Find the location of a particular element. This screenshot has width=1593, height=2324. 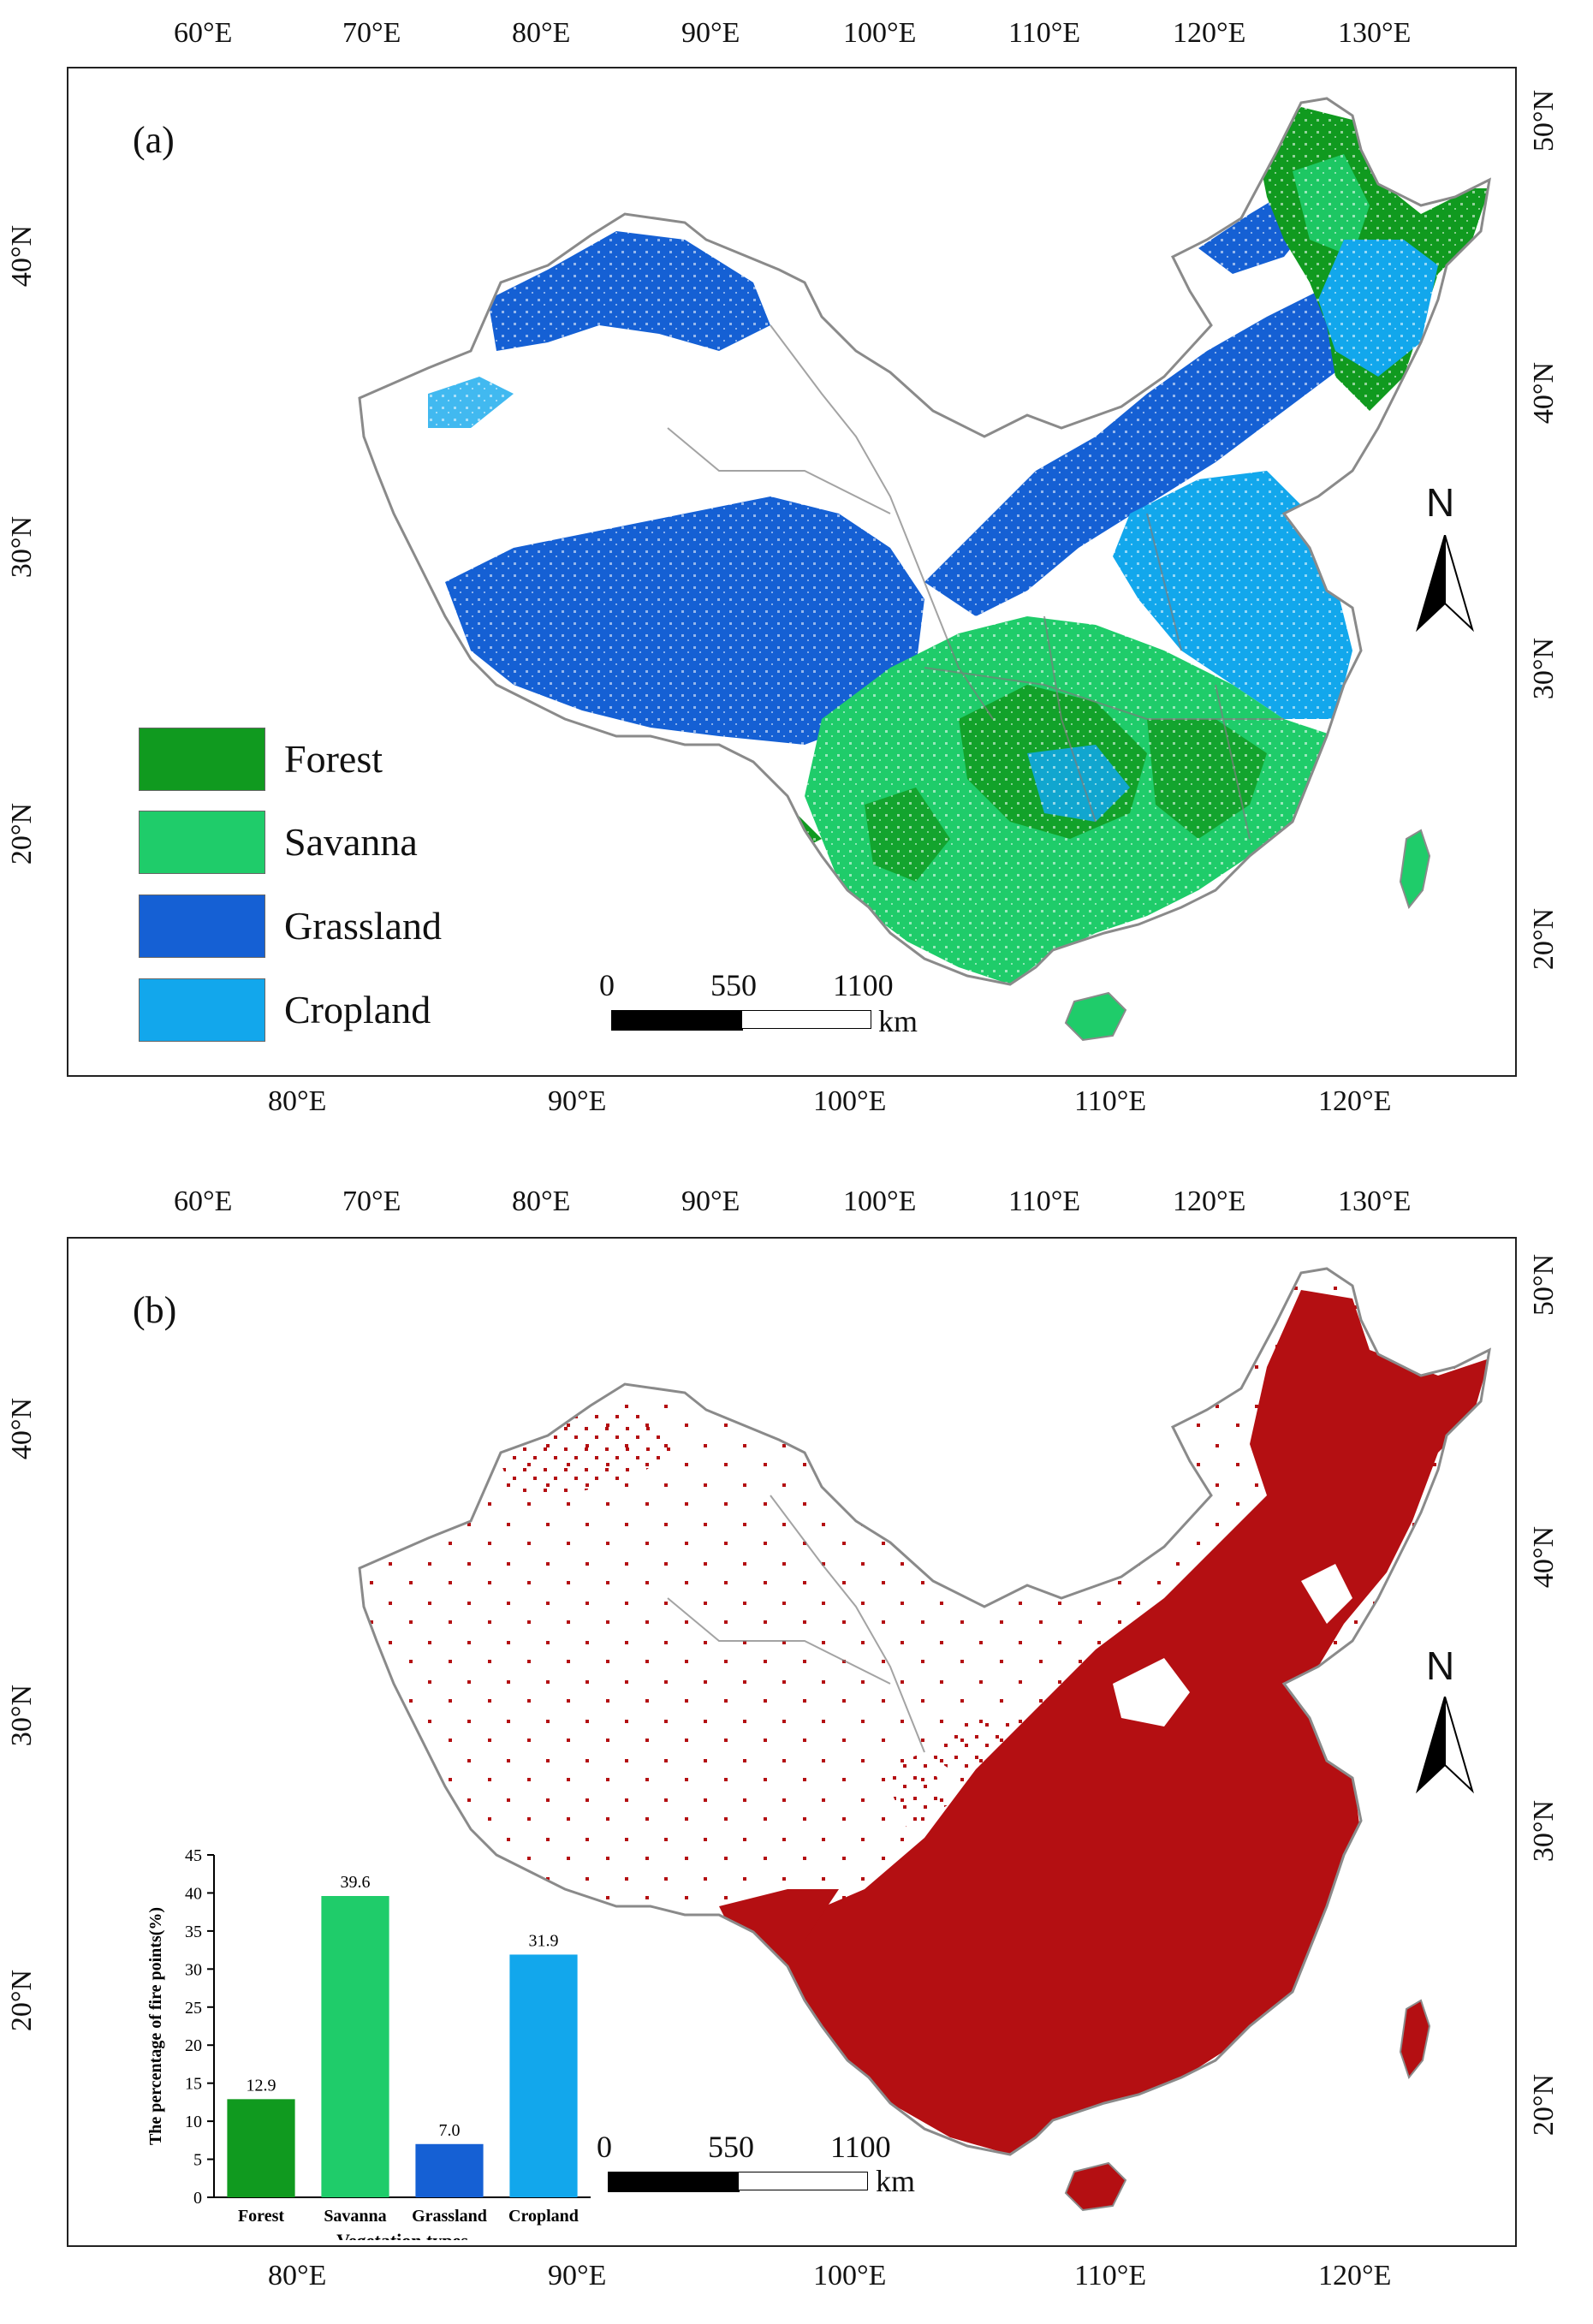

top-lon-label-b: 90°E is located at coordinates (711, 1201).